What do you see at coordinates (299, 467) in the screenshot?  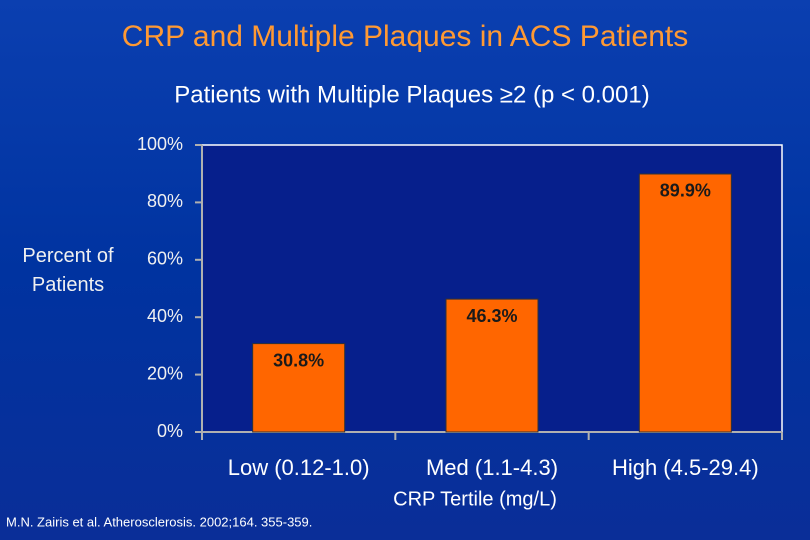 I see `x-tick-label: Low (0.12-1.0)` at bounding box center [299, 467].